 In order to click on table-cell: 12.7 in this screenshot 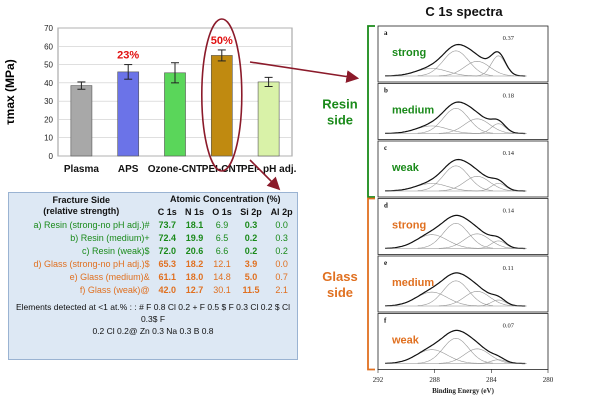, I will do `click(194, 290)`.